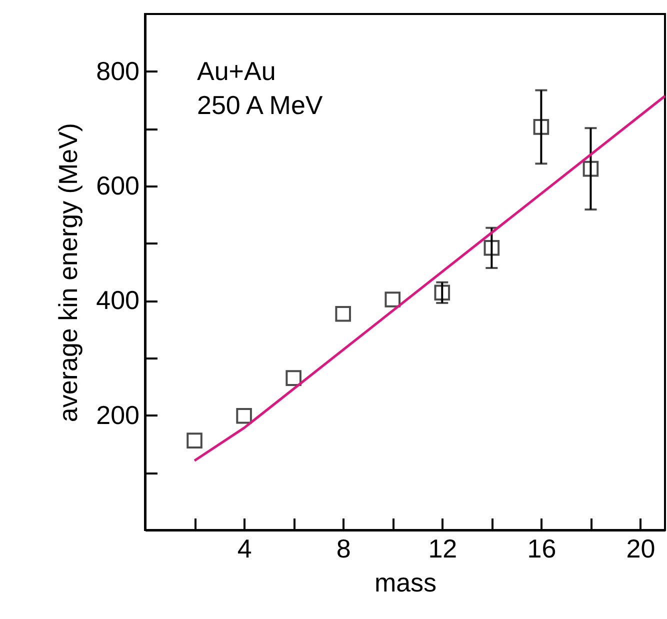 The width and height of the screenshot is (667, 619). Describe the element at coordinates (260, 105) in the screenshot. I see `annotation: 250 A MeV` at that location.